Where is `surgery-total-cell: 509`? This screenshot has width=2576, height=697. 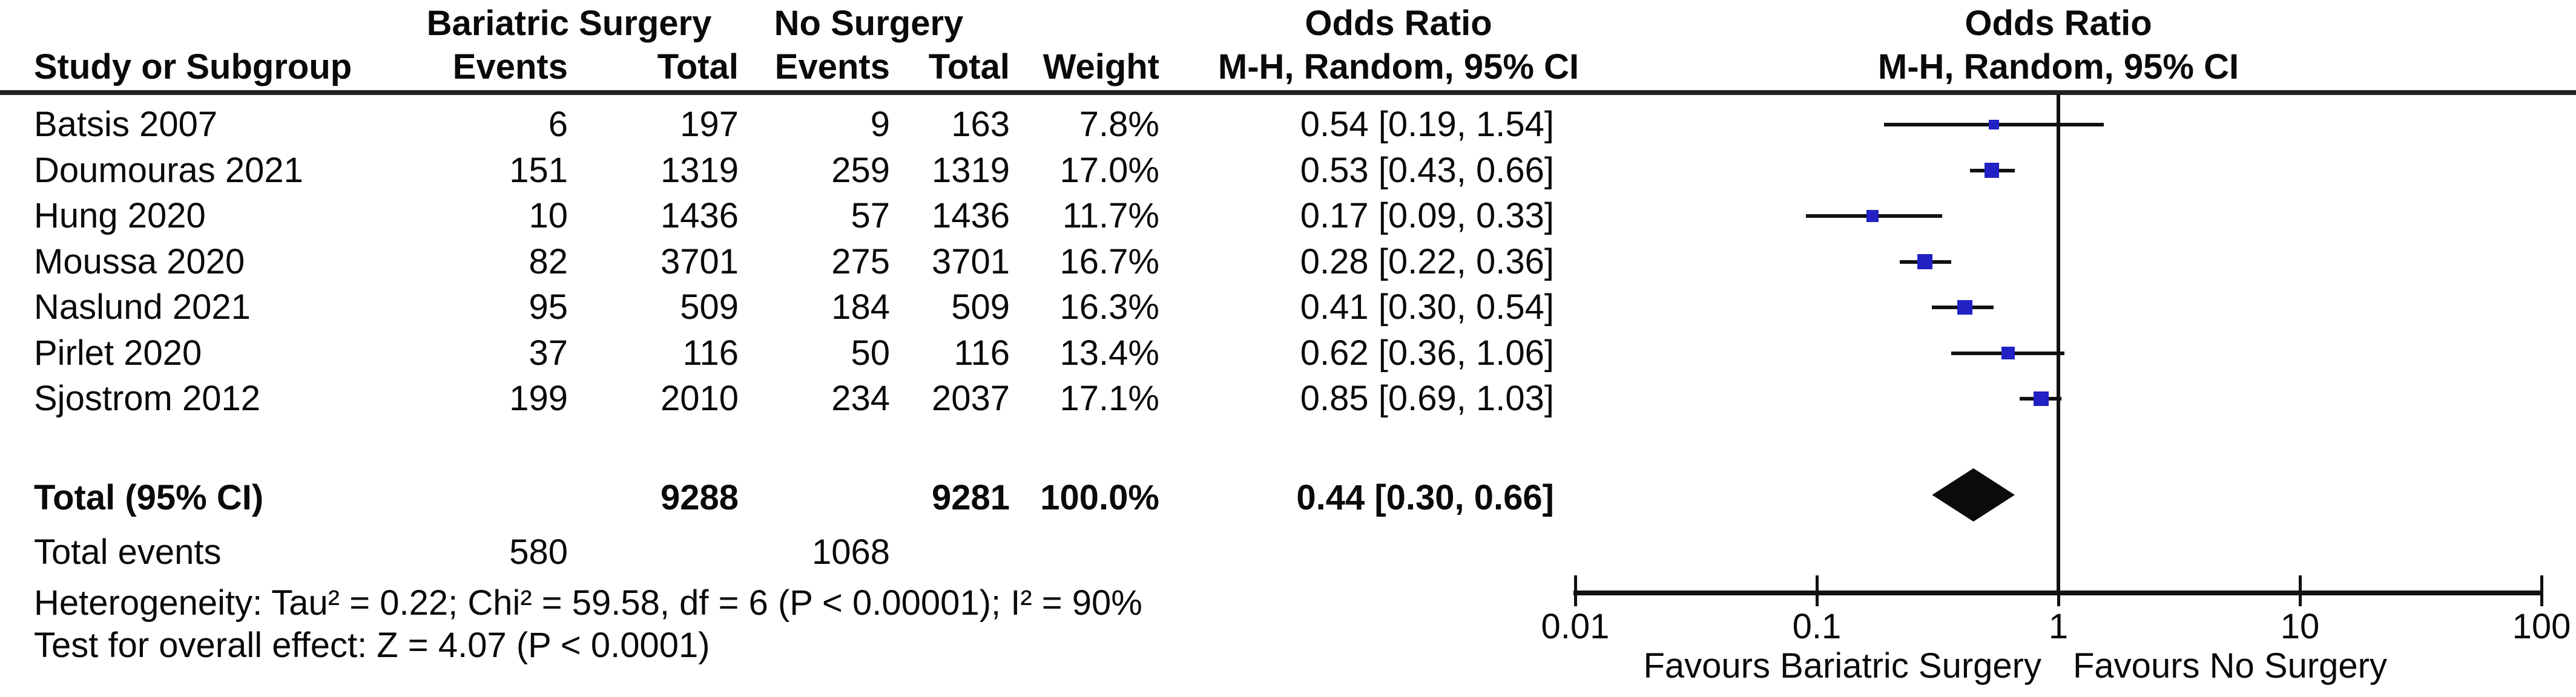 surgery-total-cell: 509 is located at coordinates (709, 307).